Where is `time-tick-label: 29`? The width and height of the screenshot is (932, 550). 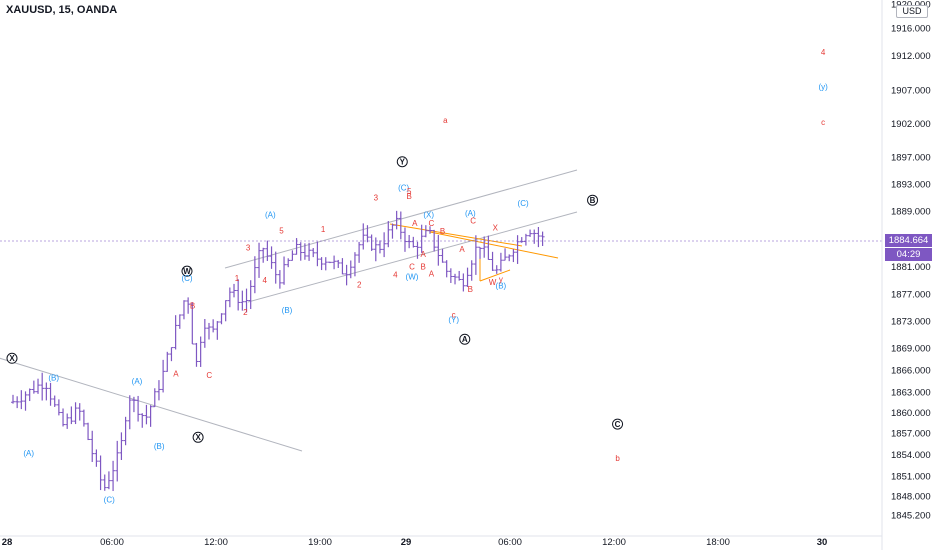 time-tick-label: 29 is located at coordinates (406, 542).